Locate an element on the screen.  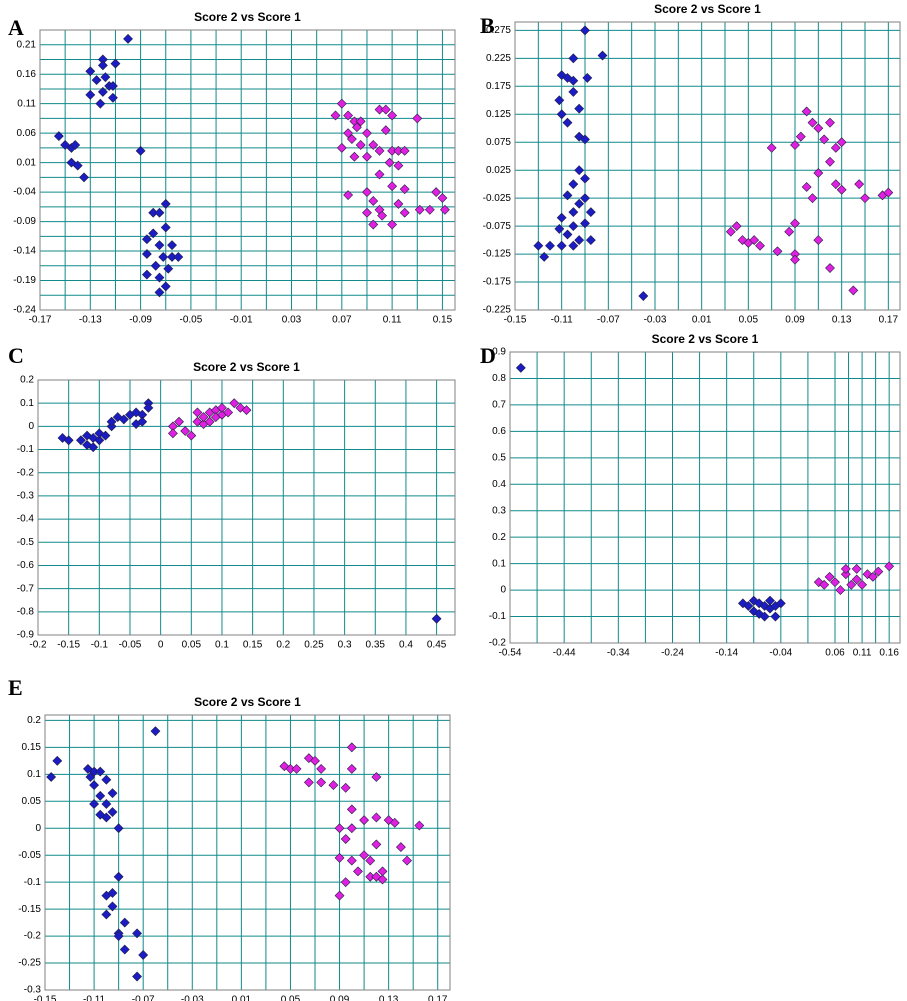
y-tick-label: 0.6 is located at coordinates (499, 431).